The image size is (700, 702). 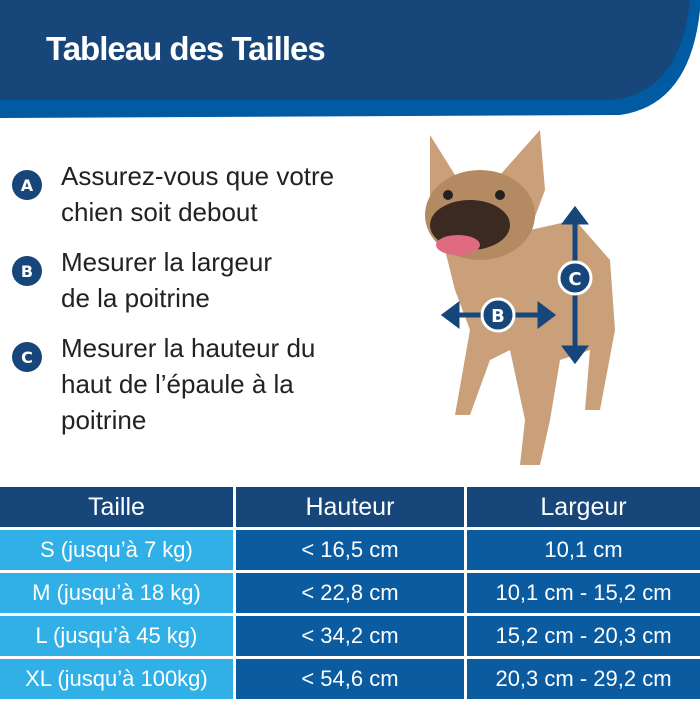 I want to click on table-row: S (jusqu’à 7 kg) < 16,5 cm 10,1 cm, so click(x=350, y=550).